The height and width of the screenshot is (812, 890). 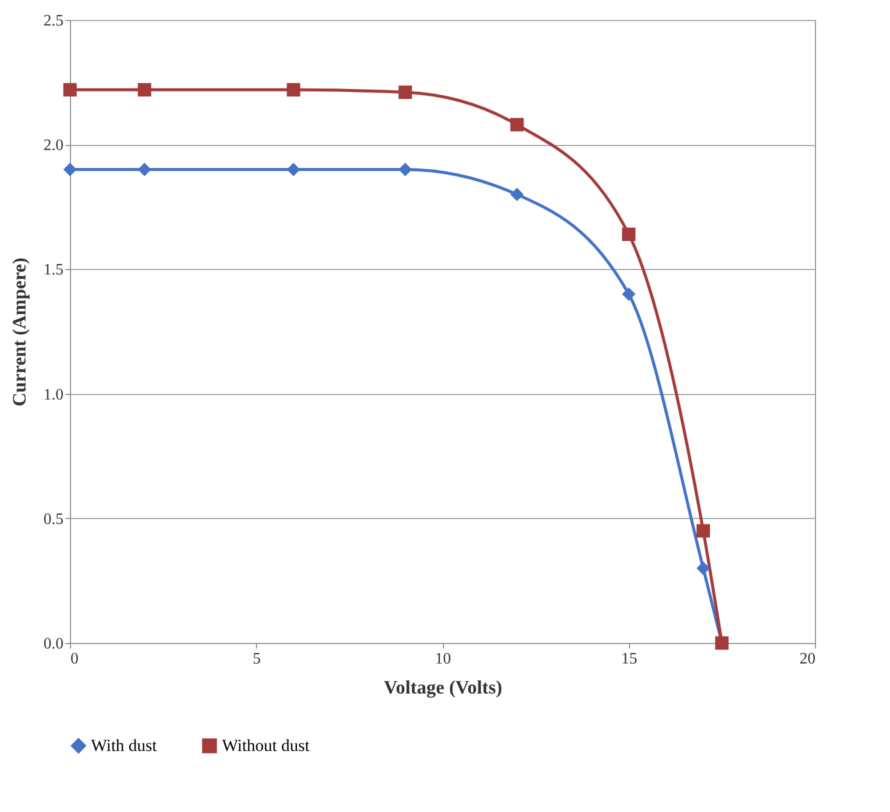 I want to click on y-axis-title: Current (Ampere), so click(x=20, y=332).